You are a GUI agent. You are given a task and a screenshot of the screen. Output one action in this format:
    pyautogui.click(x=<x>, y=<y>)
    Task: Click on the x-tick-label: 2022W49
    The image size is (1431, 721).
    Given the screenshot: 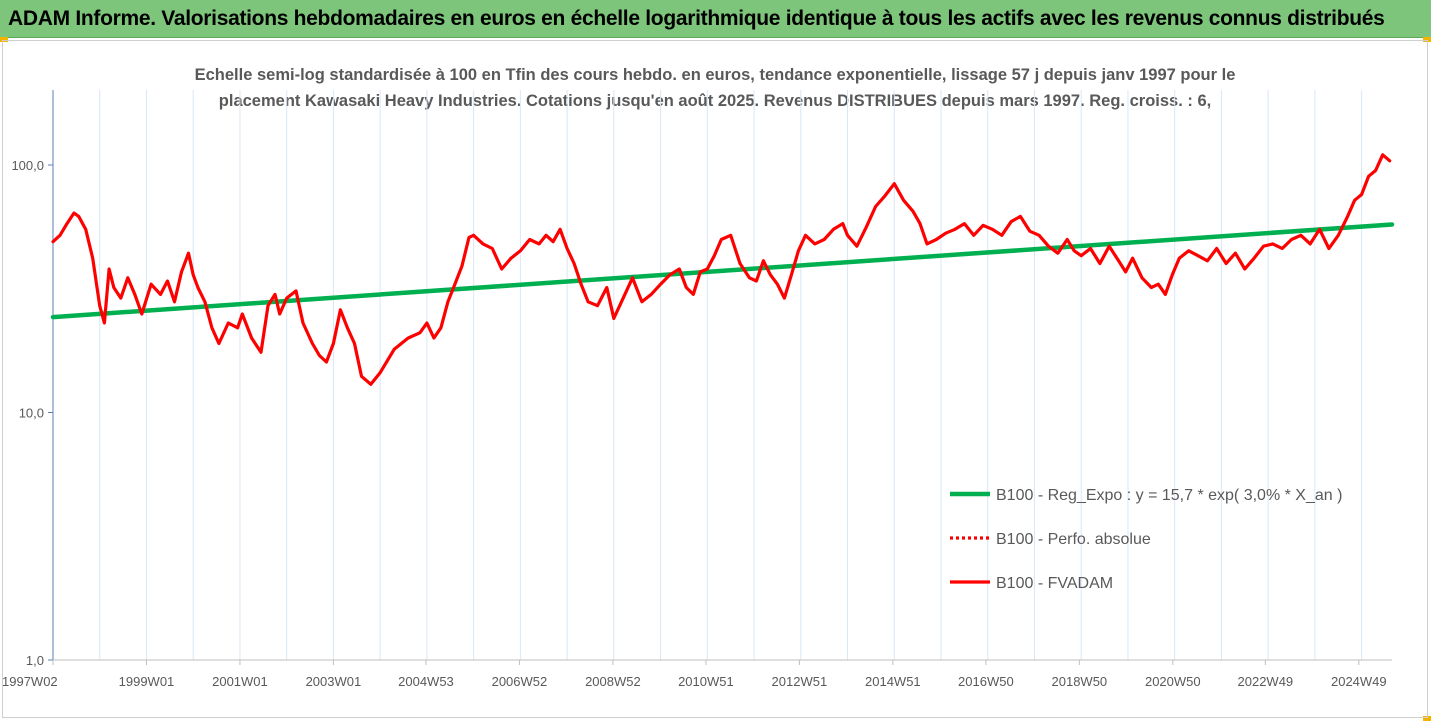 What is the action you would take?
    pyautogui.click(x=1266, y=681)
    